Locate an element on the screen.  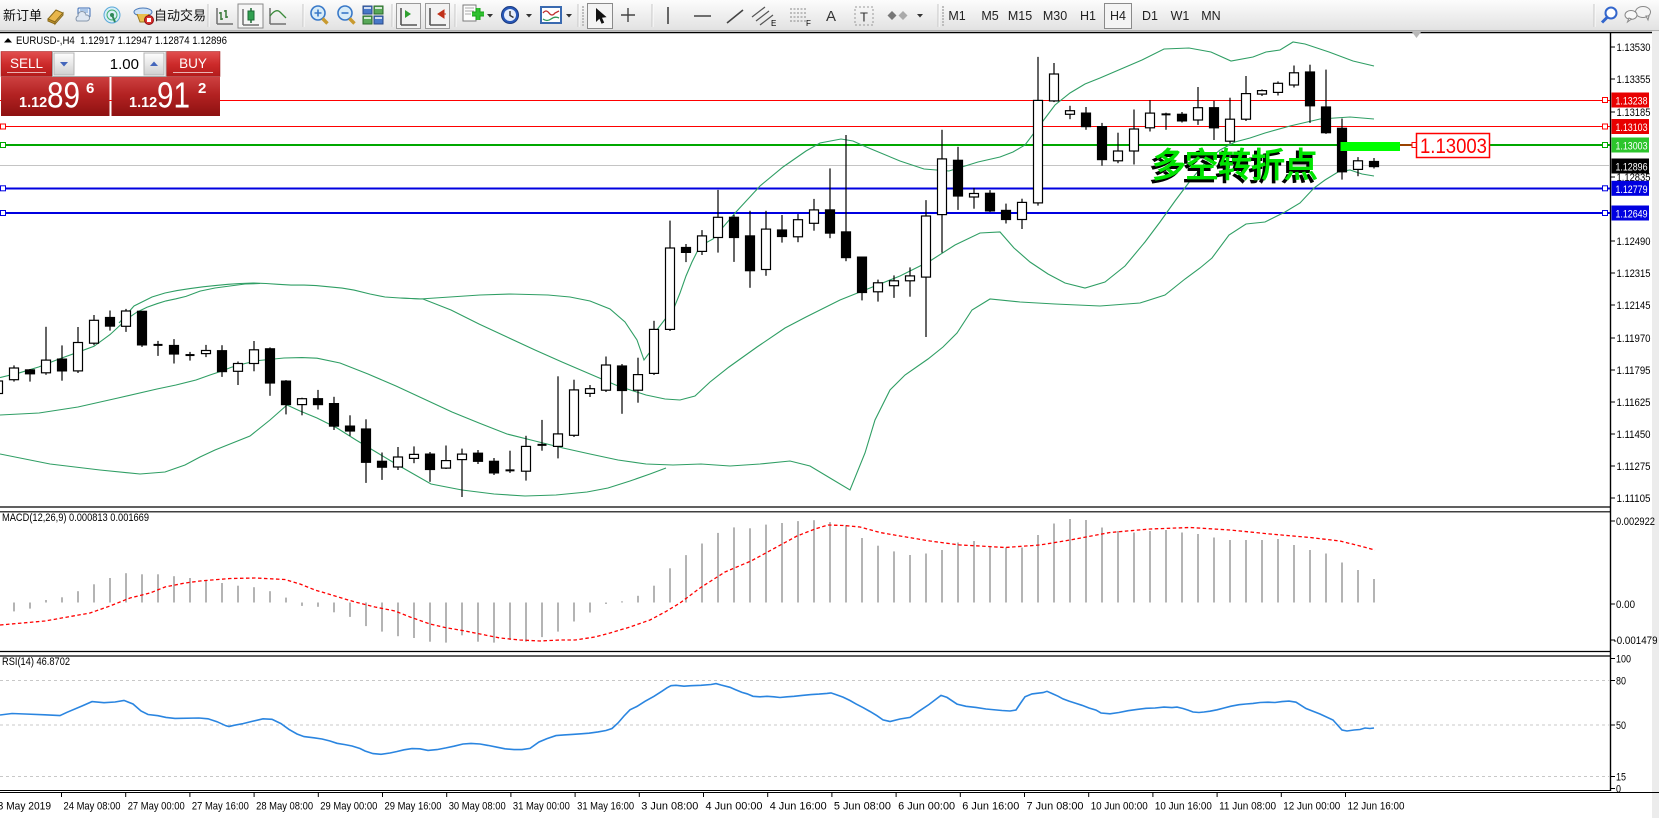
svg-text: M30 is located at coordinates (1055, 16).